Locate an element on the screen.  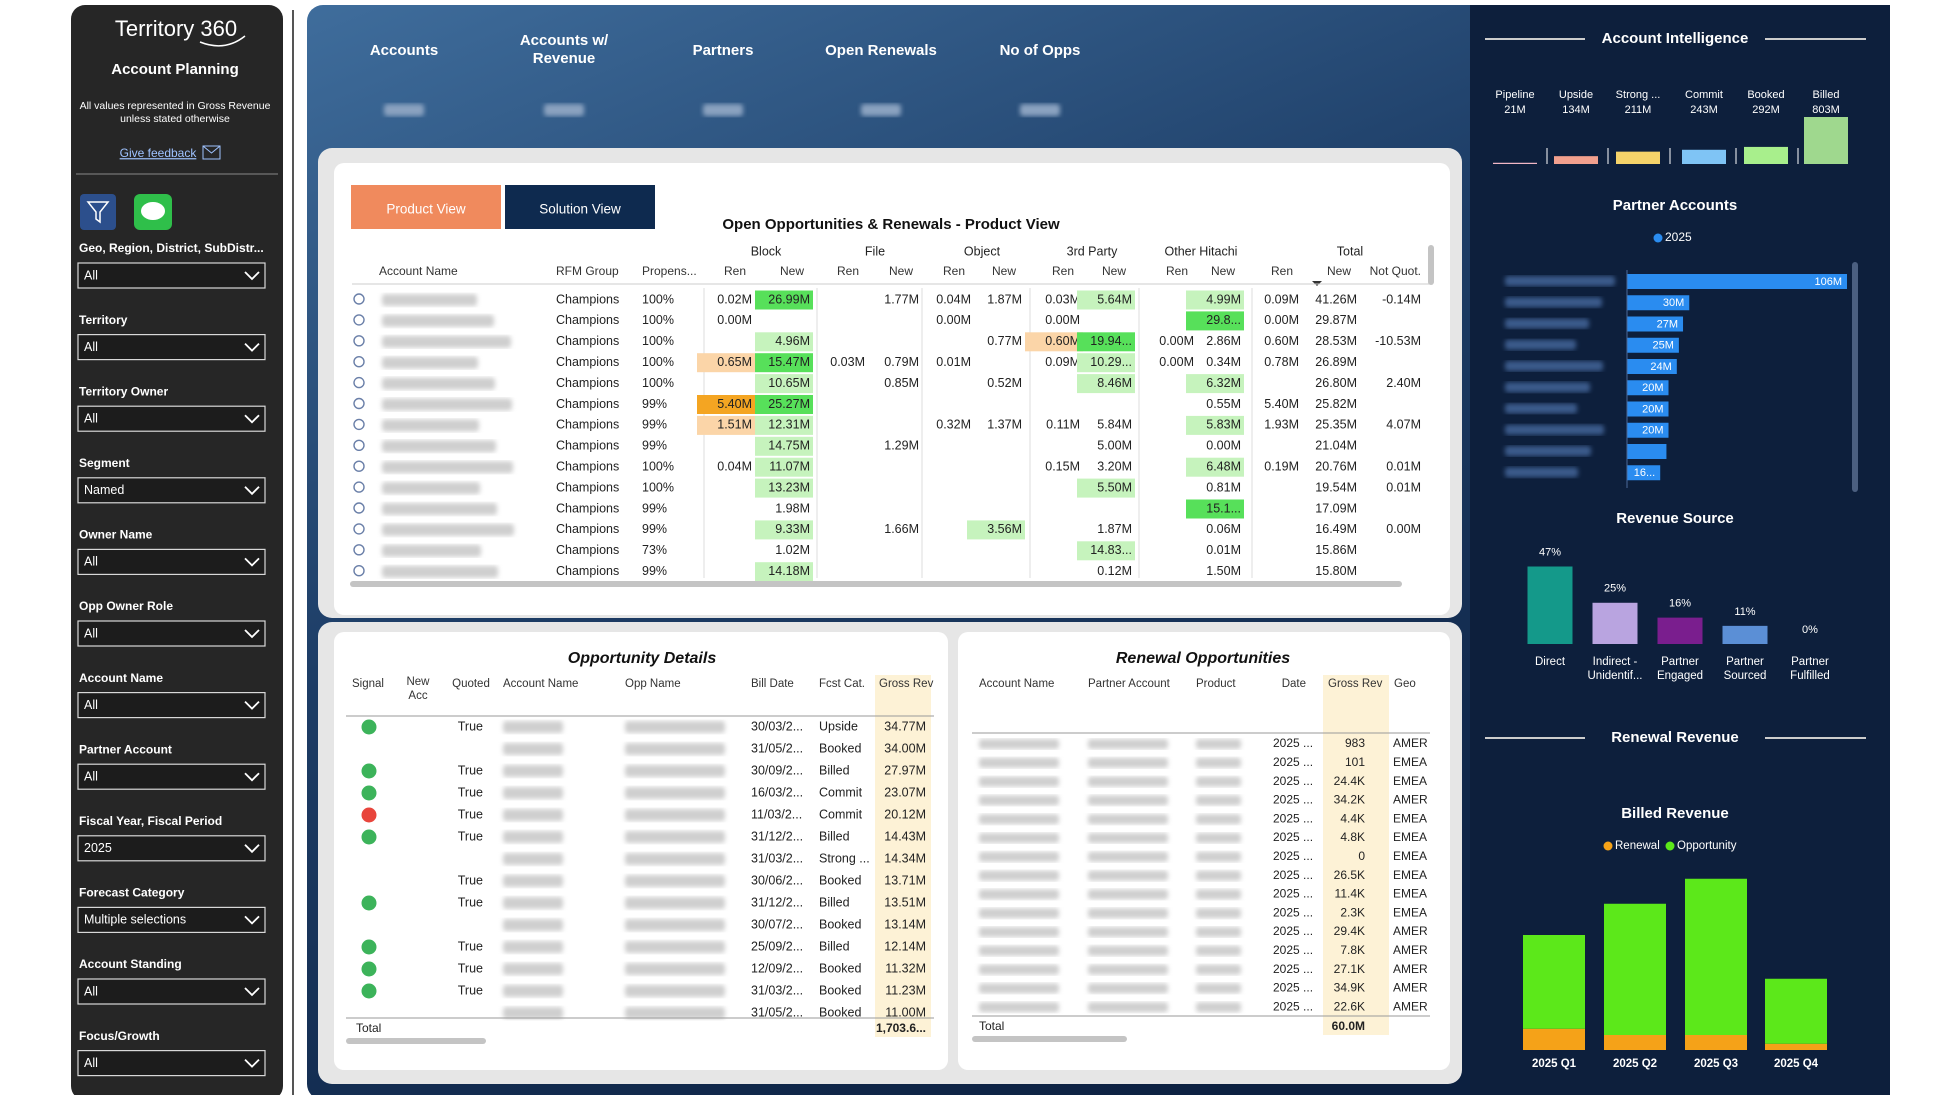
data-label: 25M is located at coordinates (1662, 346).